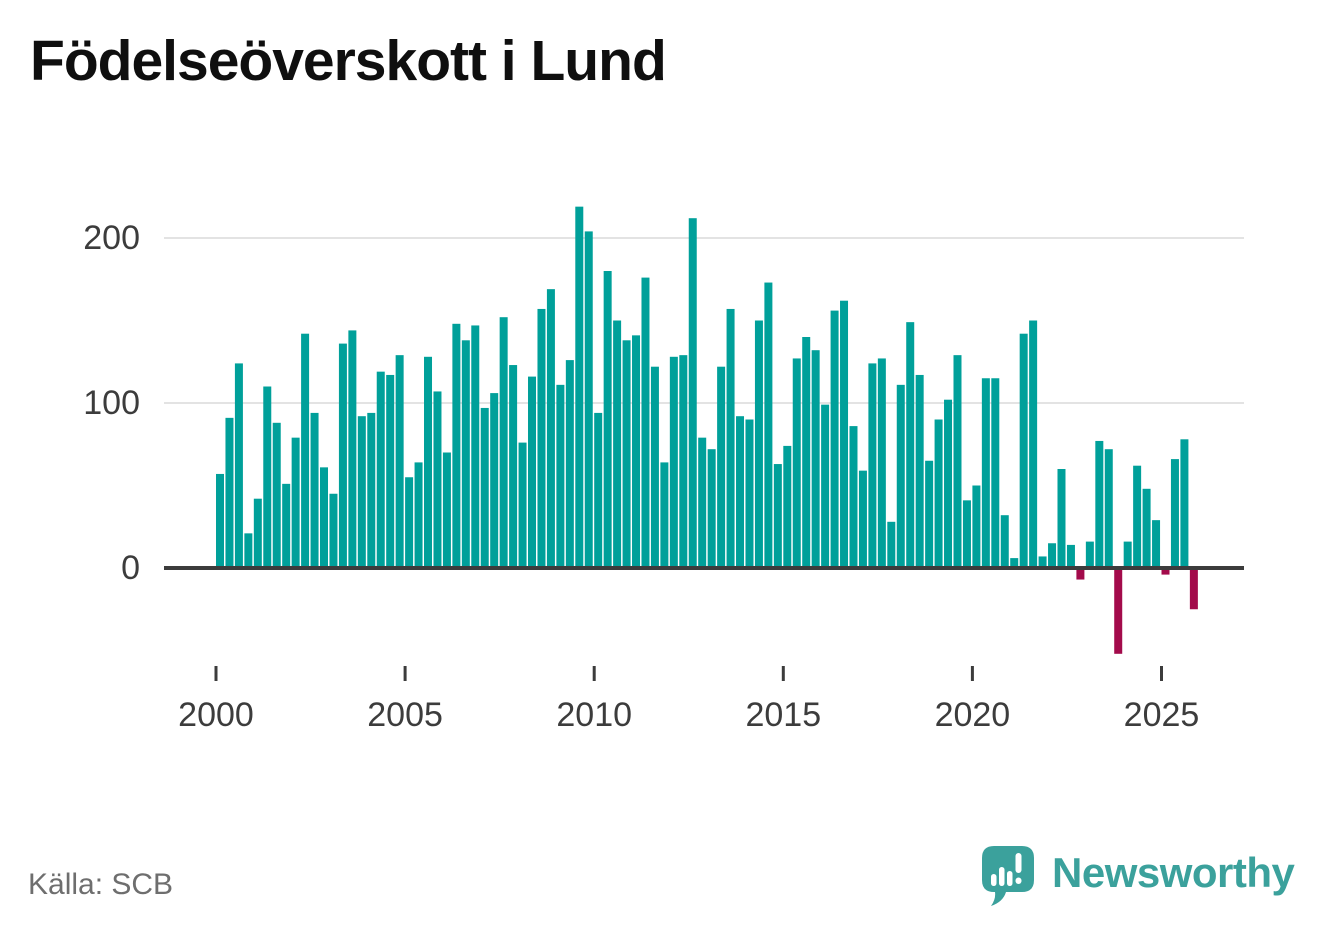  Describe the element at coordinates (513, 466) in the screenshot. I see `bar-2007-Q4` at that location.